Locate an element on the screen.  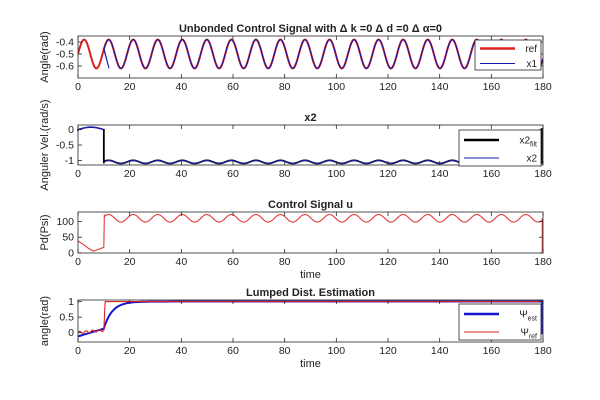
y-tick-label: 100 is located at coordinates (65, 222).